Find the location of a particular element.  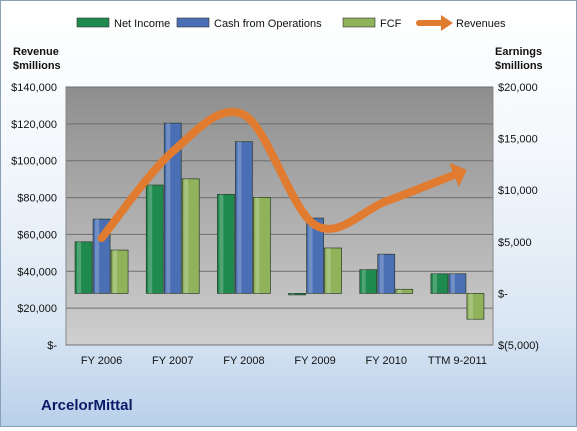

category-label: FY 2006 is located at coordinates (101, 361).